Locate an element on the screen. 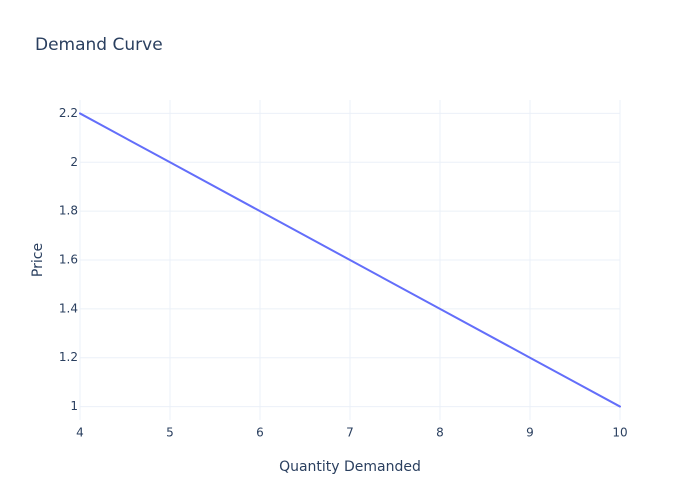 The width and height of the screenshot is (700, 500). y-tick-label: 2.2 is located at coordinates (68, 113).